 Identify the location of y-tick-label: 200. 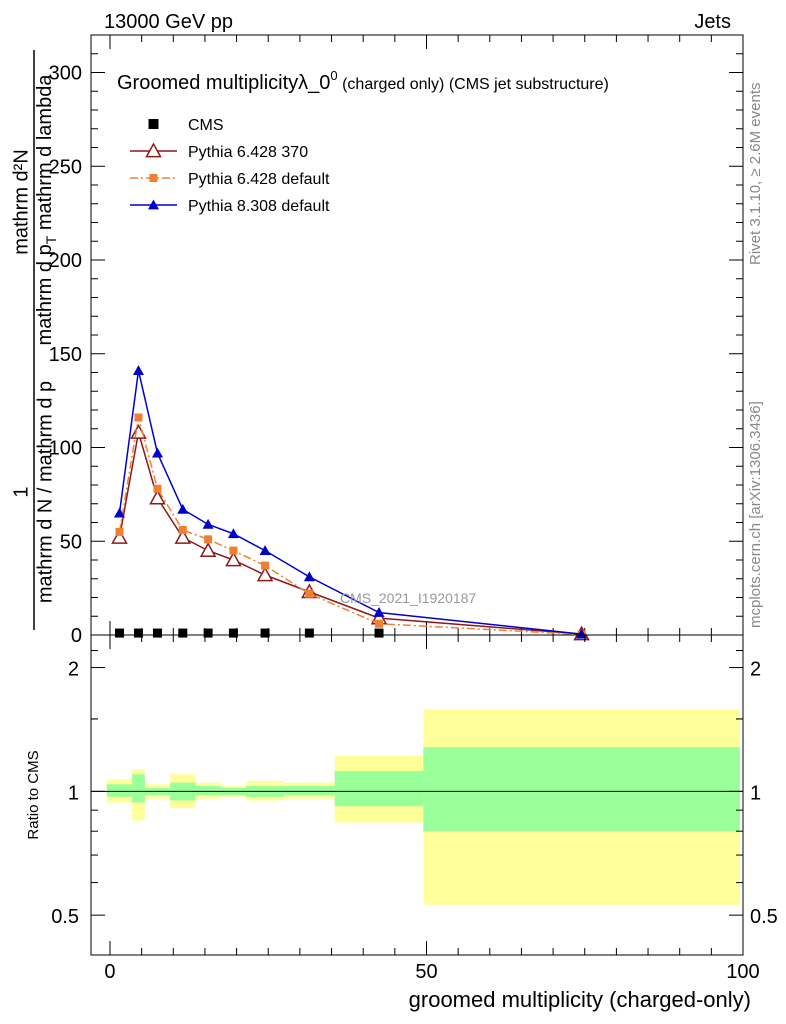
(65, 261).